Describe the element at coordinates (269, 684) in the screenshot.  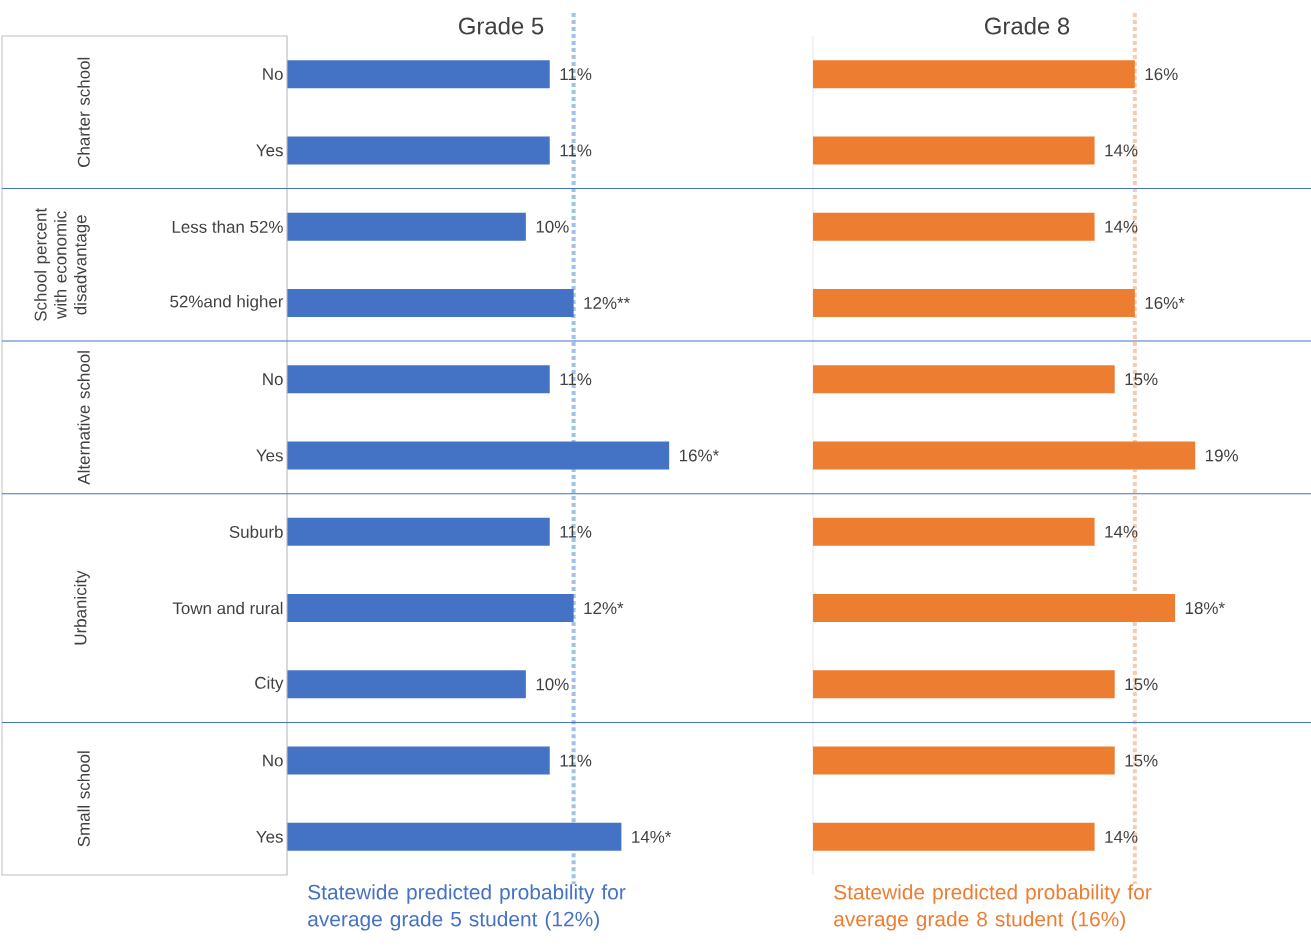
I see `y-tick-label: City` at that location.